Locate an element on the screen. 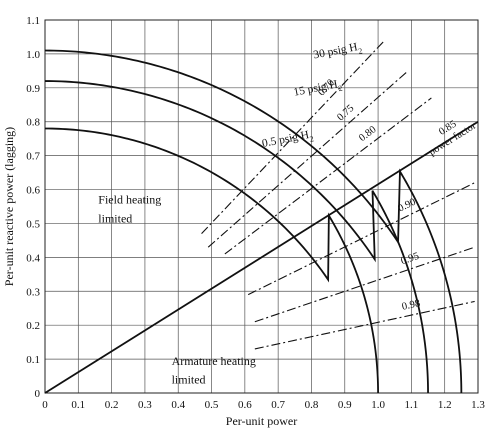  curve-label-text: 0.5 psig H is located at coordinates (285, 139).